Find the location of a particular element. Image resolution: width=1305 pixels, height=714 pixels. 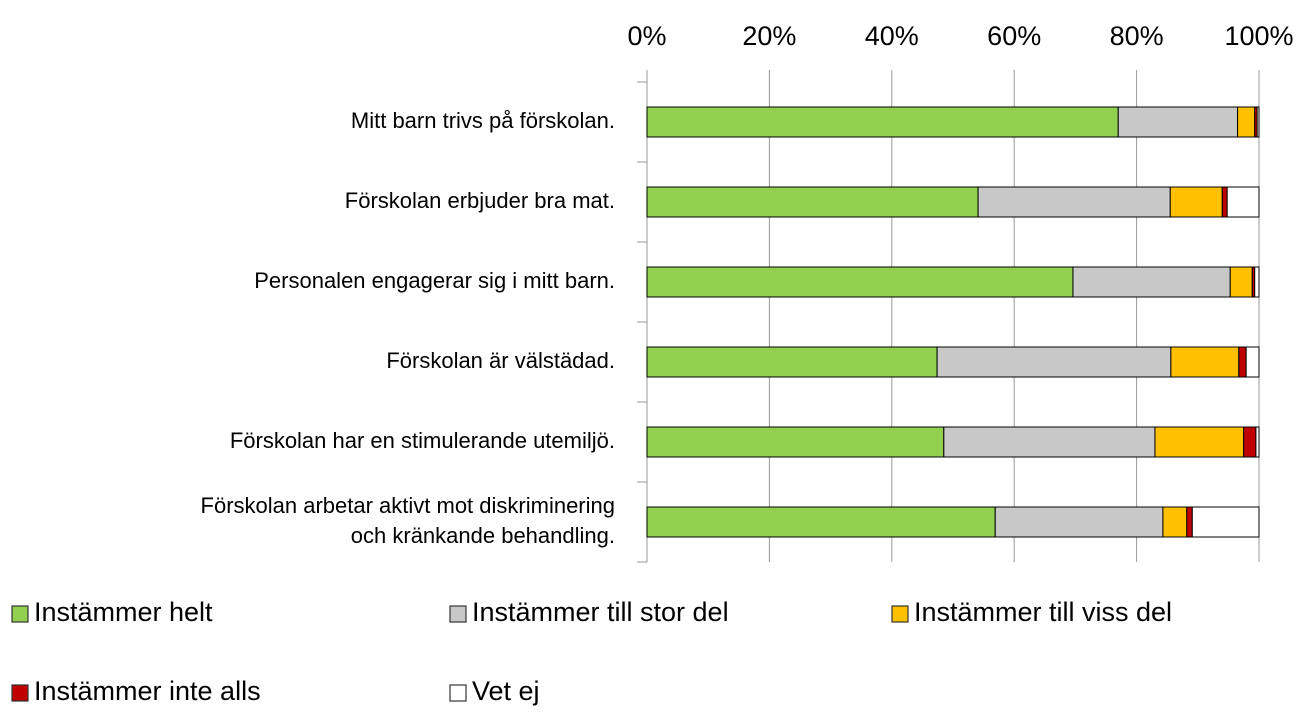

legend-label: Instämmer till stor del is located at coordinates (600, 612).